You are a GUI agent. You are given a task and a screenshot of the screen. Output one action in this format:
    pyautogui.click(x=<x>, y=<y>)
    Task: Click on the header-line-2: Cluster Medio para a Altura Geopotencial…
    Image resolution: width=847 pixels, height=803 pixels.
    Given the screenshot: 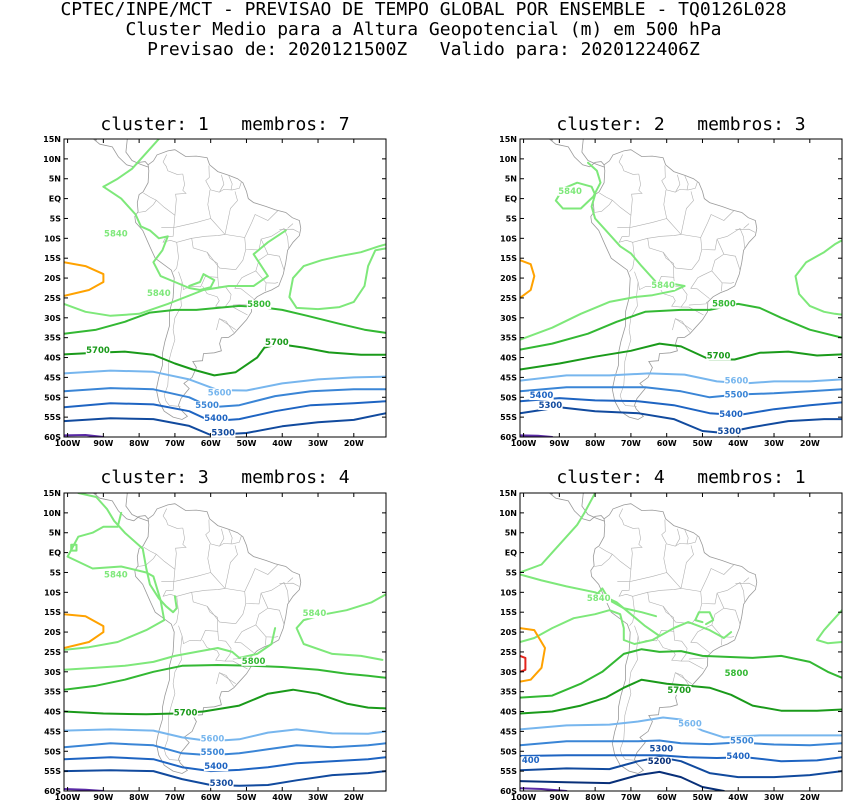 What is the action you would take?
    pyautogui.click(x=423, y=29)
    